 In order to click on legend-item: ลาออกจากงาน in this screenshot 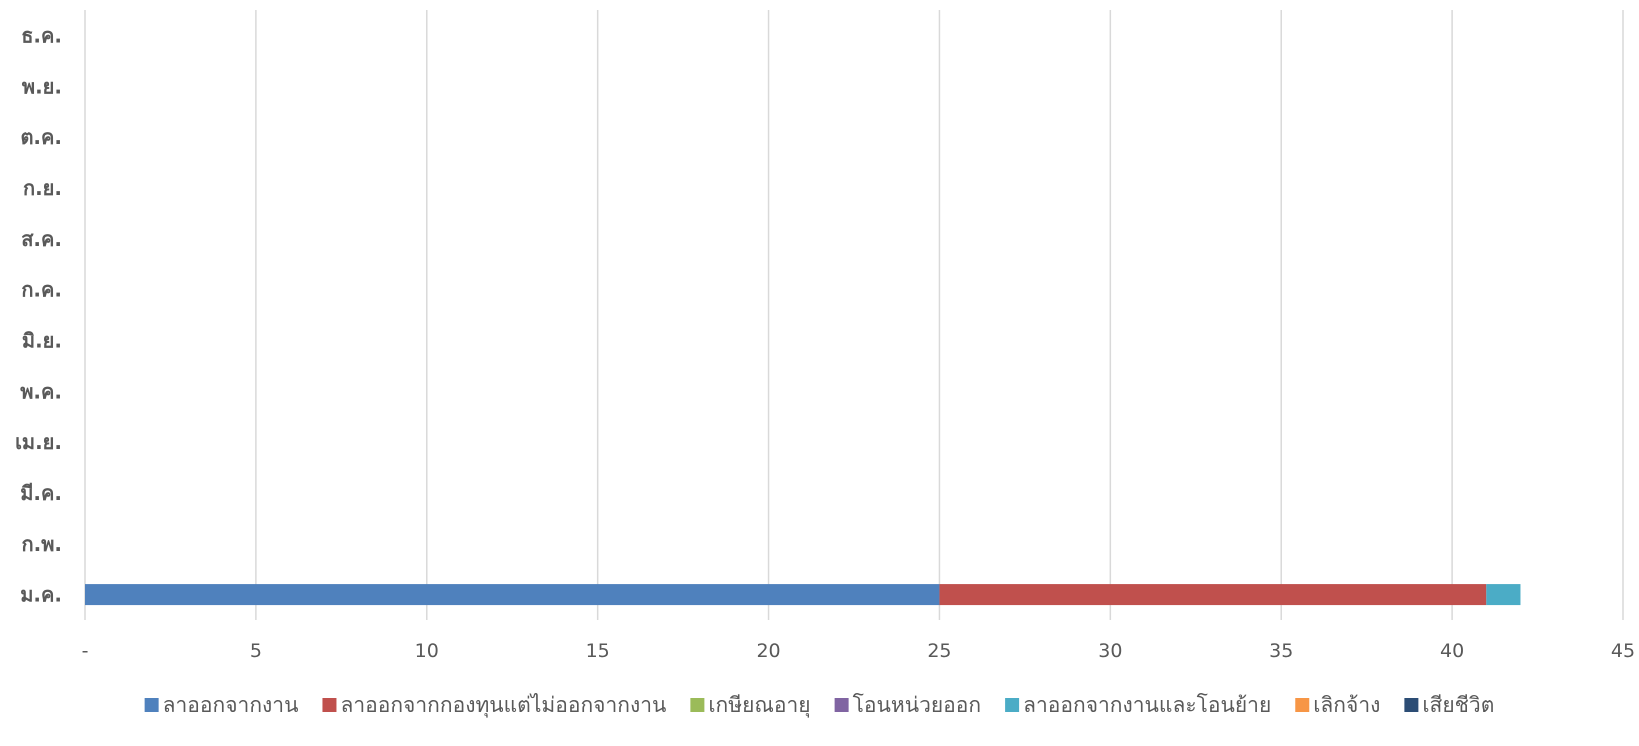, I will do `click(221, 705)`.